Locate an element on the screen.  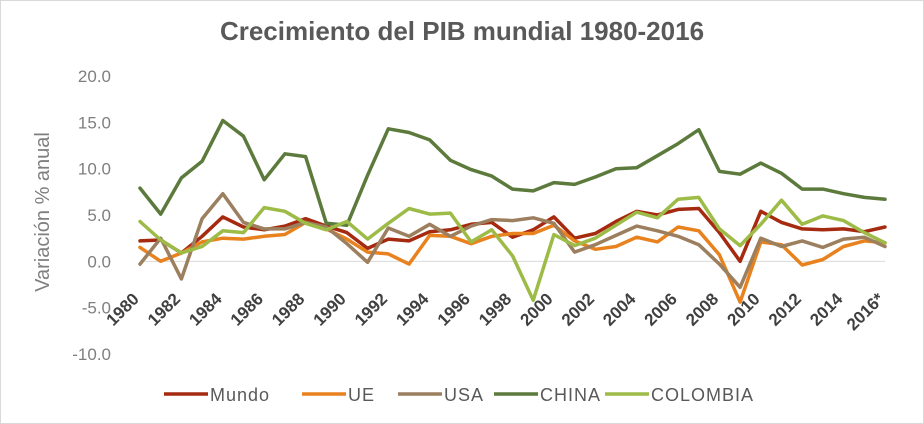
legend-item-usa: USA is located at coordinates (441, 395).